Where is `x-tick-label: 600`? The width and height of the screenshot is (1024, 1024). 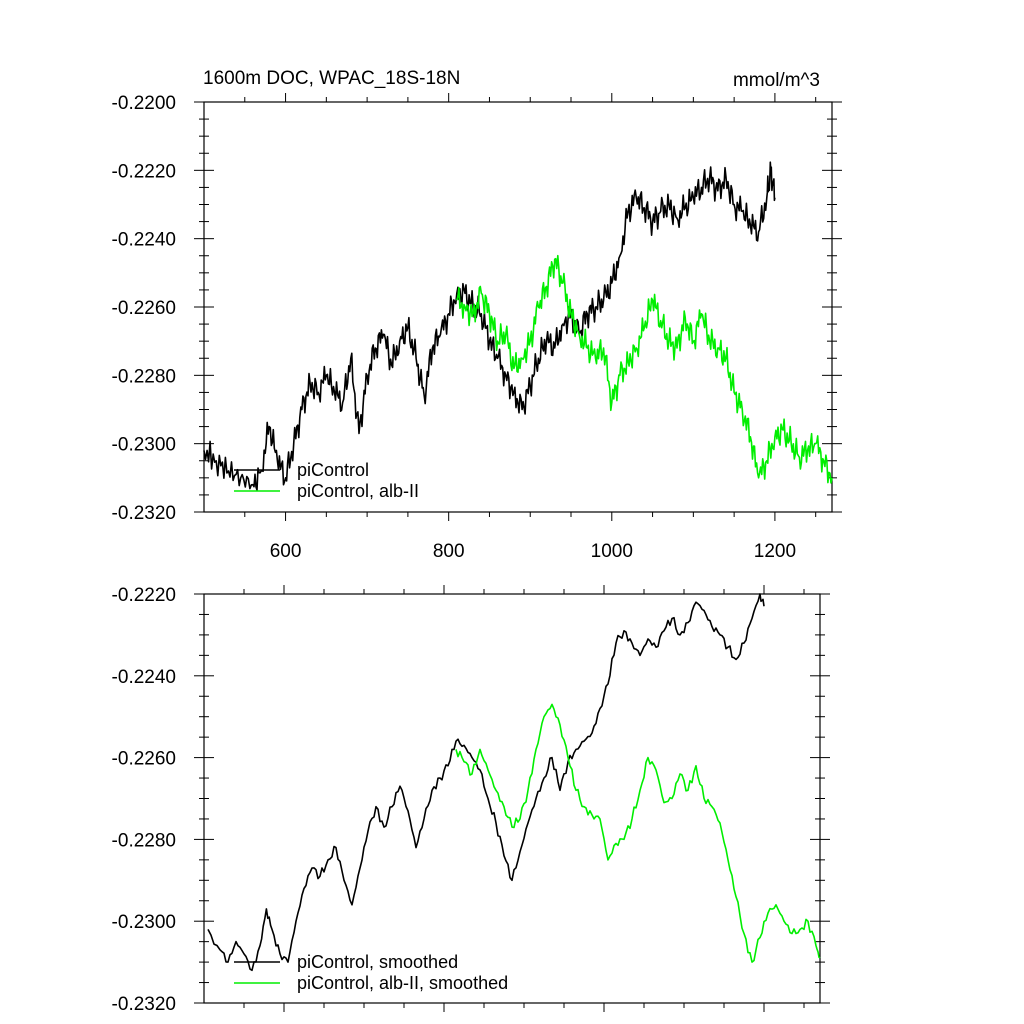
x-tick-label: 600 is located at coordinates (286, 551).